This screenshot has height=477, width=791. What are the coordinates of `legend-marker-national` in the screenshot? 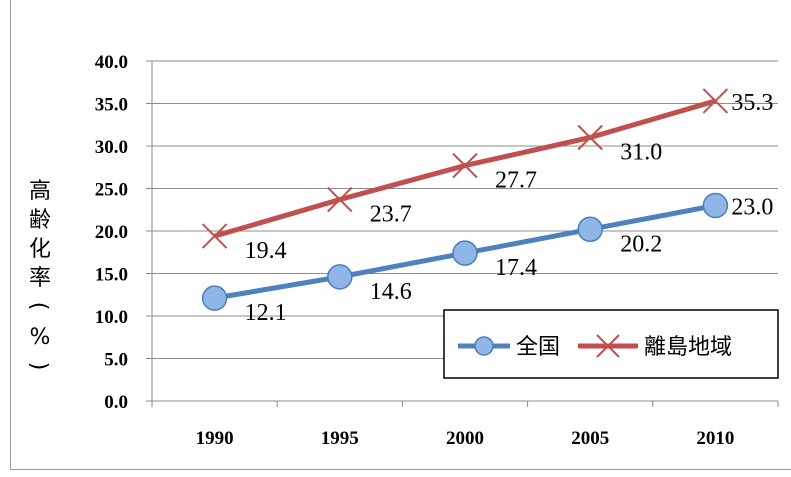 It's located at (484, 346).